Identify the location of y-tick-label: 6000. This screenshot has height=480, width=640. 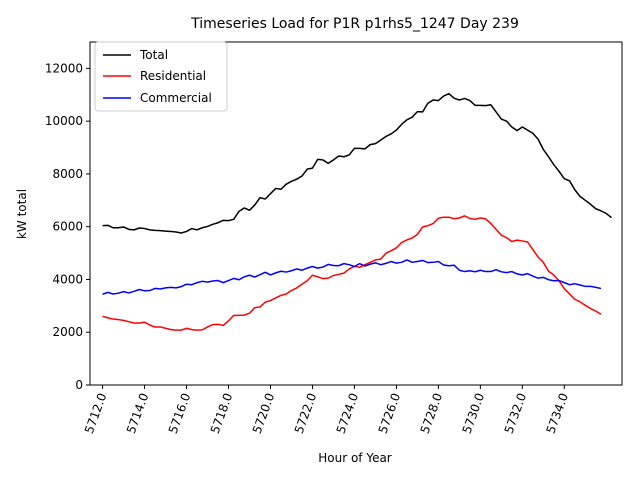
(67, 227).